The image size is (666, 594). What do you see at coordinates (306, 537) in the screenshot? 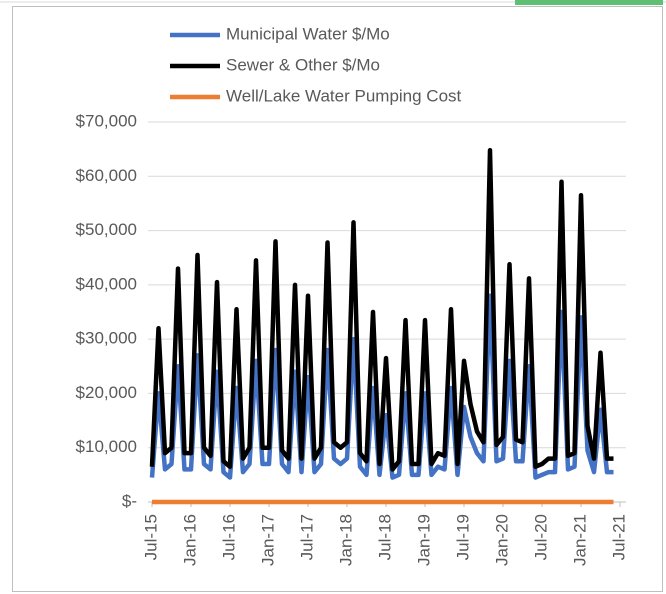
I see `x-tick-label: Jul-17` at bounding box center [306, 537].